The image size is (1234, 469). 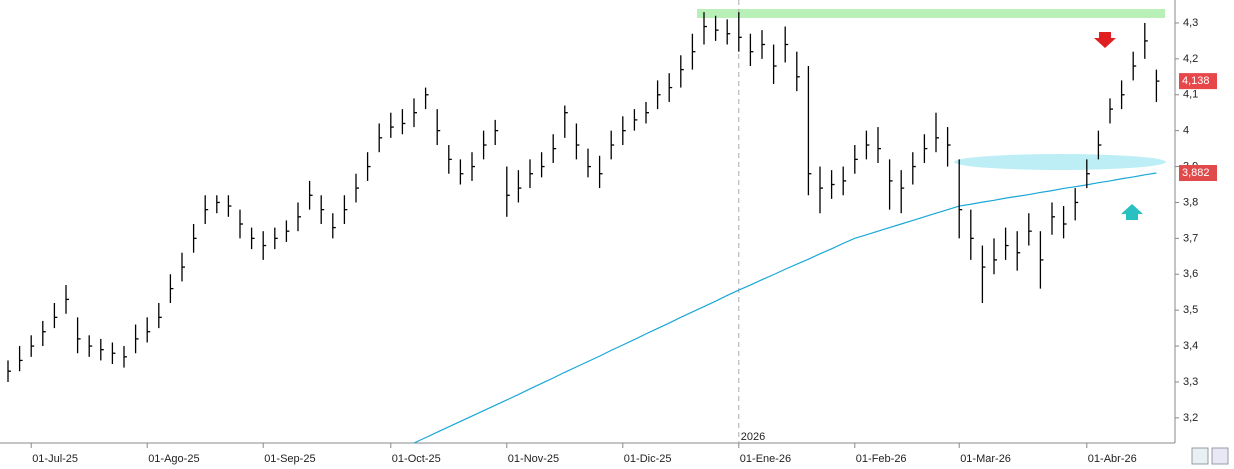 I want to click on last-value-label: 4,138, so click(x=1196, y=81).